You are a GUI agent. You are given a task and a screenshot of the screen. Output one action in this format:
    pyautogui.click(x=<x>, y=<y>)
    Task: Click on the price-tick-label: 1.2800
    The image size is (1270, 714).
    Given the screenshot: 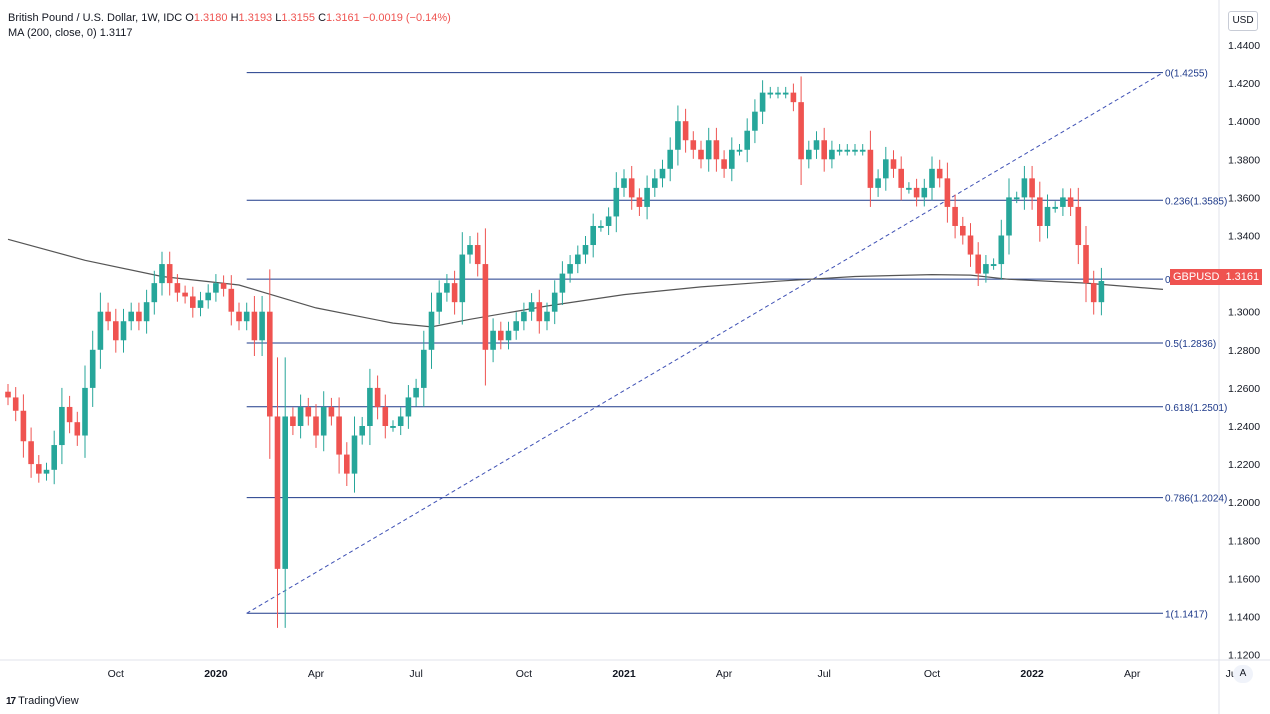 What is the action you would take?
    pyautogui.click(x=1244, y=351)
    